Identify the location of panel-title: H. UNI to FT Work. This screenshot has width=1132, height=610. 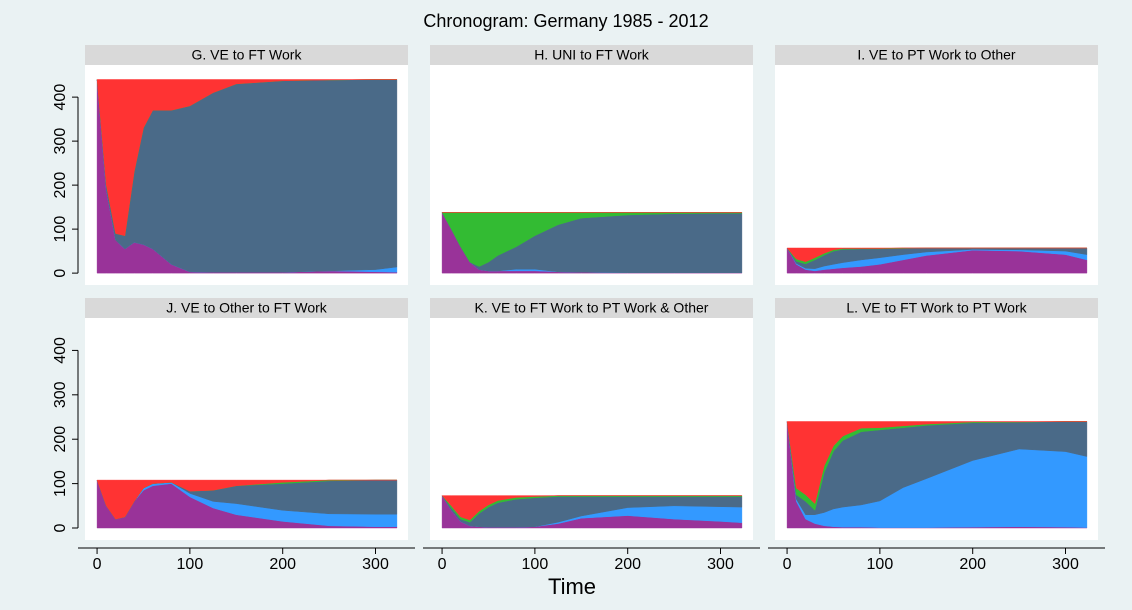
(592, 55).